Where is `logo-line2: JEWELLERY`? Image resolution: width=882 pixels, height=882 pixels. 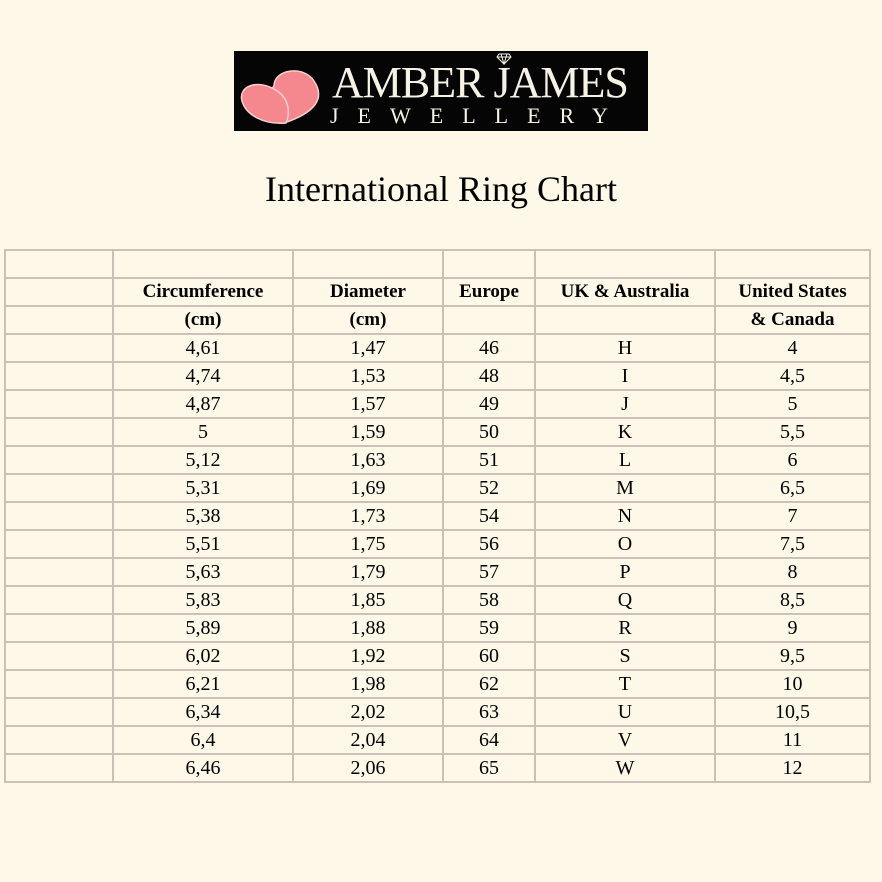
logo-line2: JEWELLERY is located at coordinates (478, 115).